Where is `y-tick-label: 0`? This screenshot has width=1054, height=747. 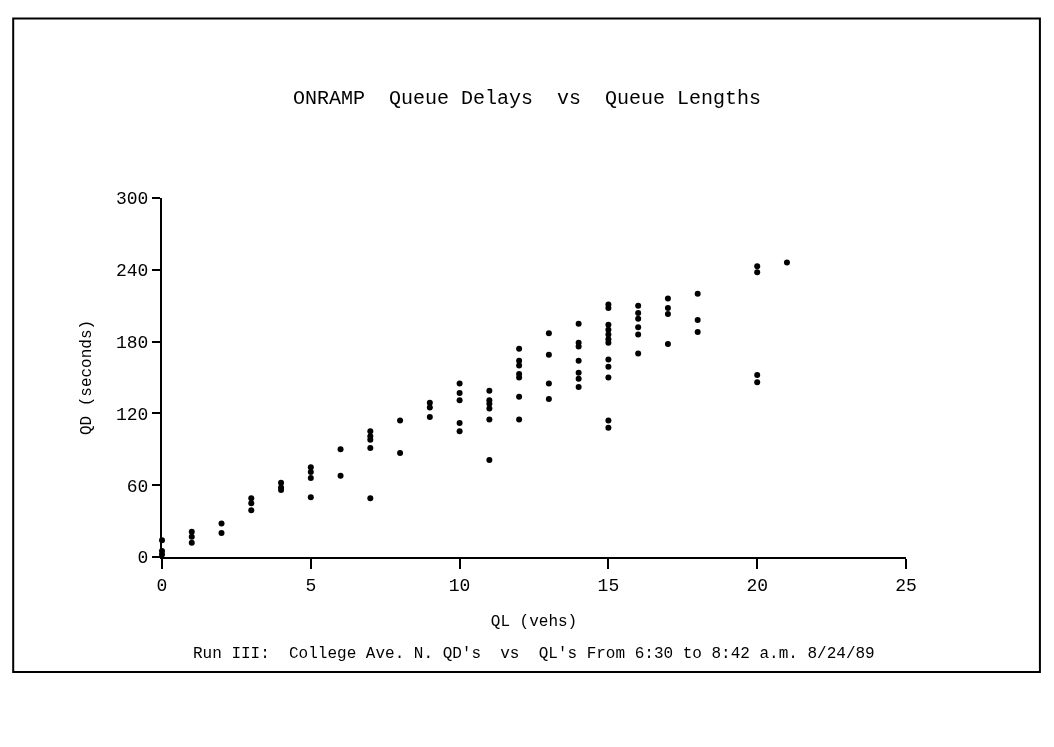
y-tick-label: 0 is located at coordinates (143, 558).